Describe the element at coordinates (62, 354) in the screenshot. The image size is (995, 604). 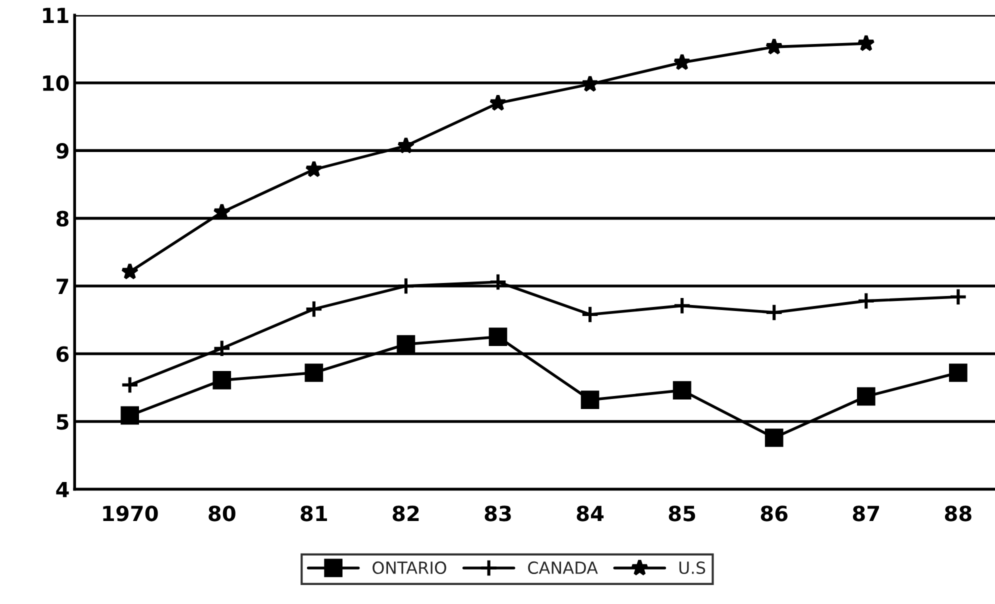
I see `y-tick-label: 6` at that location.